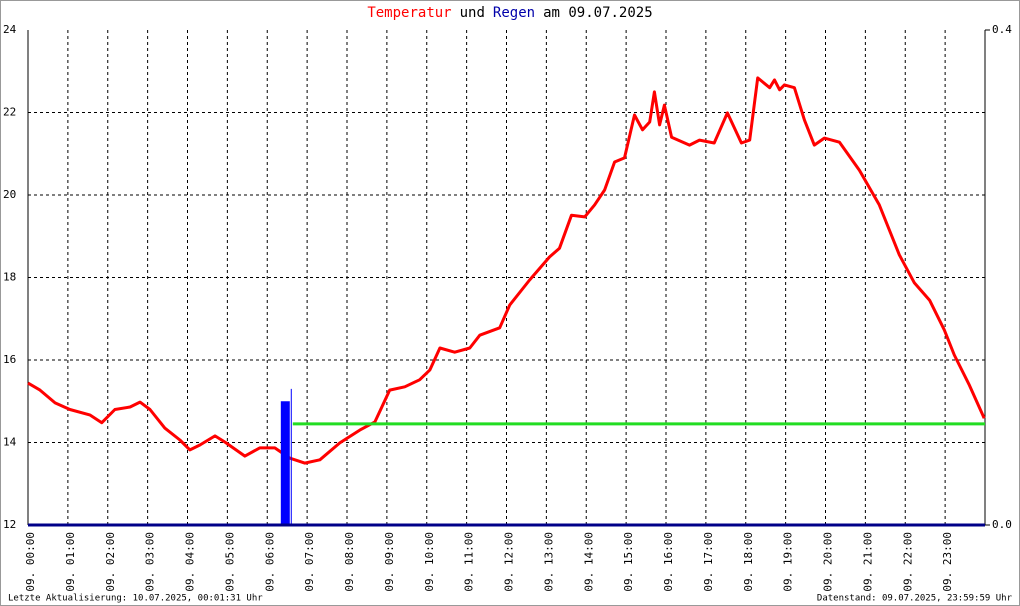  What do you see at coordinates (947, 562) in the screenshot?
I see `x-tick-label: 09. 23:00` at bounding box center [947, 562].